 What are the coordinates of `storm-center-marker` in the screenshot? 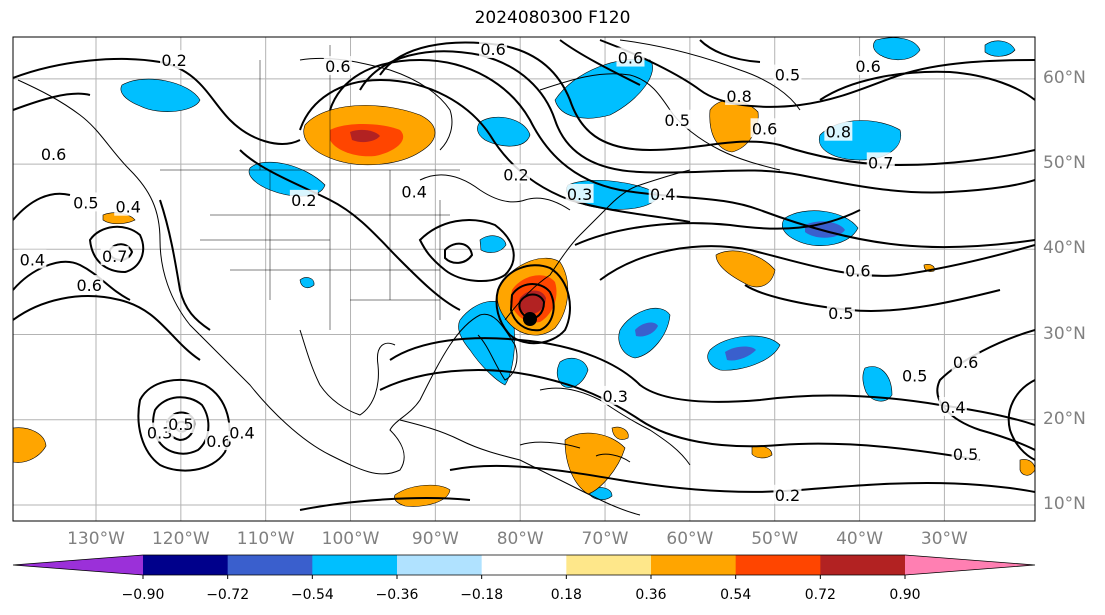 It's located at (530, 319).